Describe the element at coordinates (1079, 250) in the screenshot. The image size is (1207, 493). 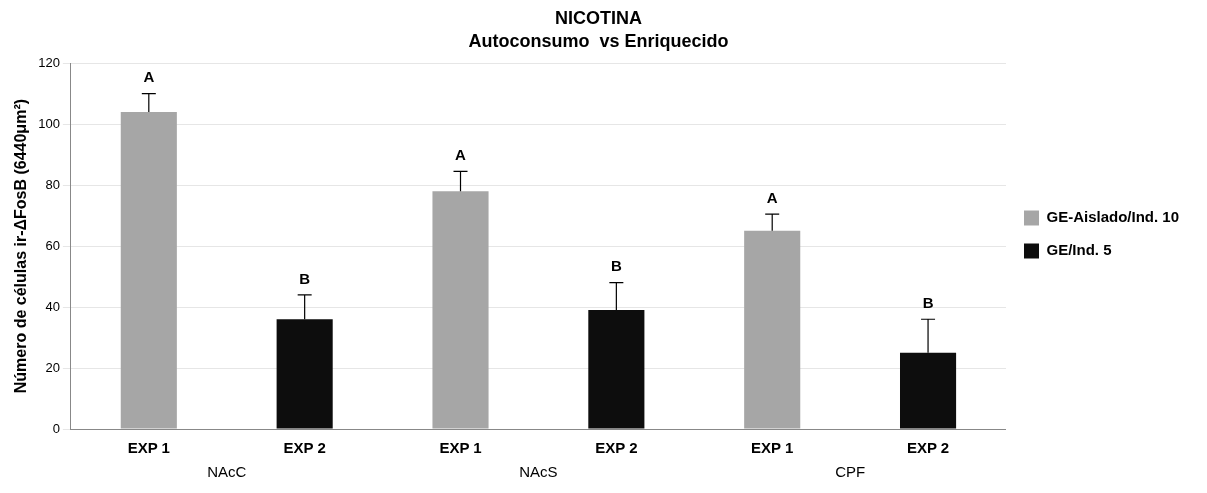
I see `legend-label: GE/Ind. 5` at that location.